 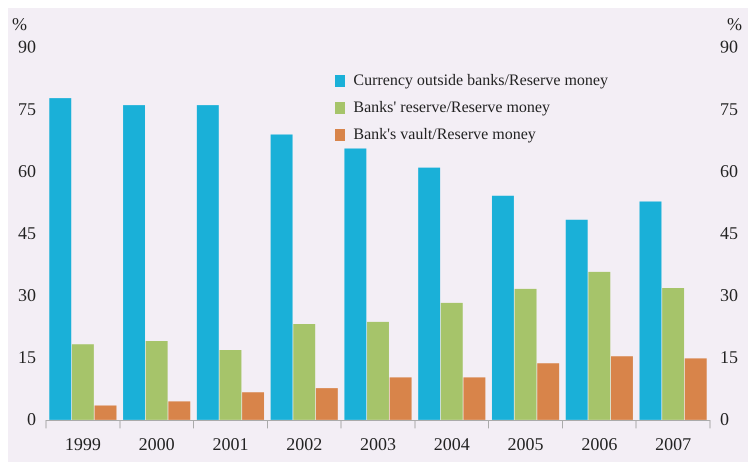 I want to click on y2-tick-label: 45, so click(x=729, y=232).